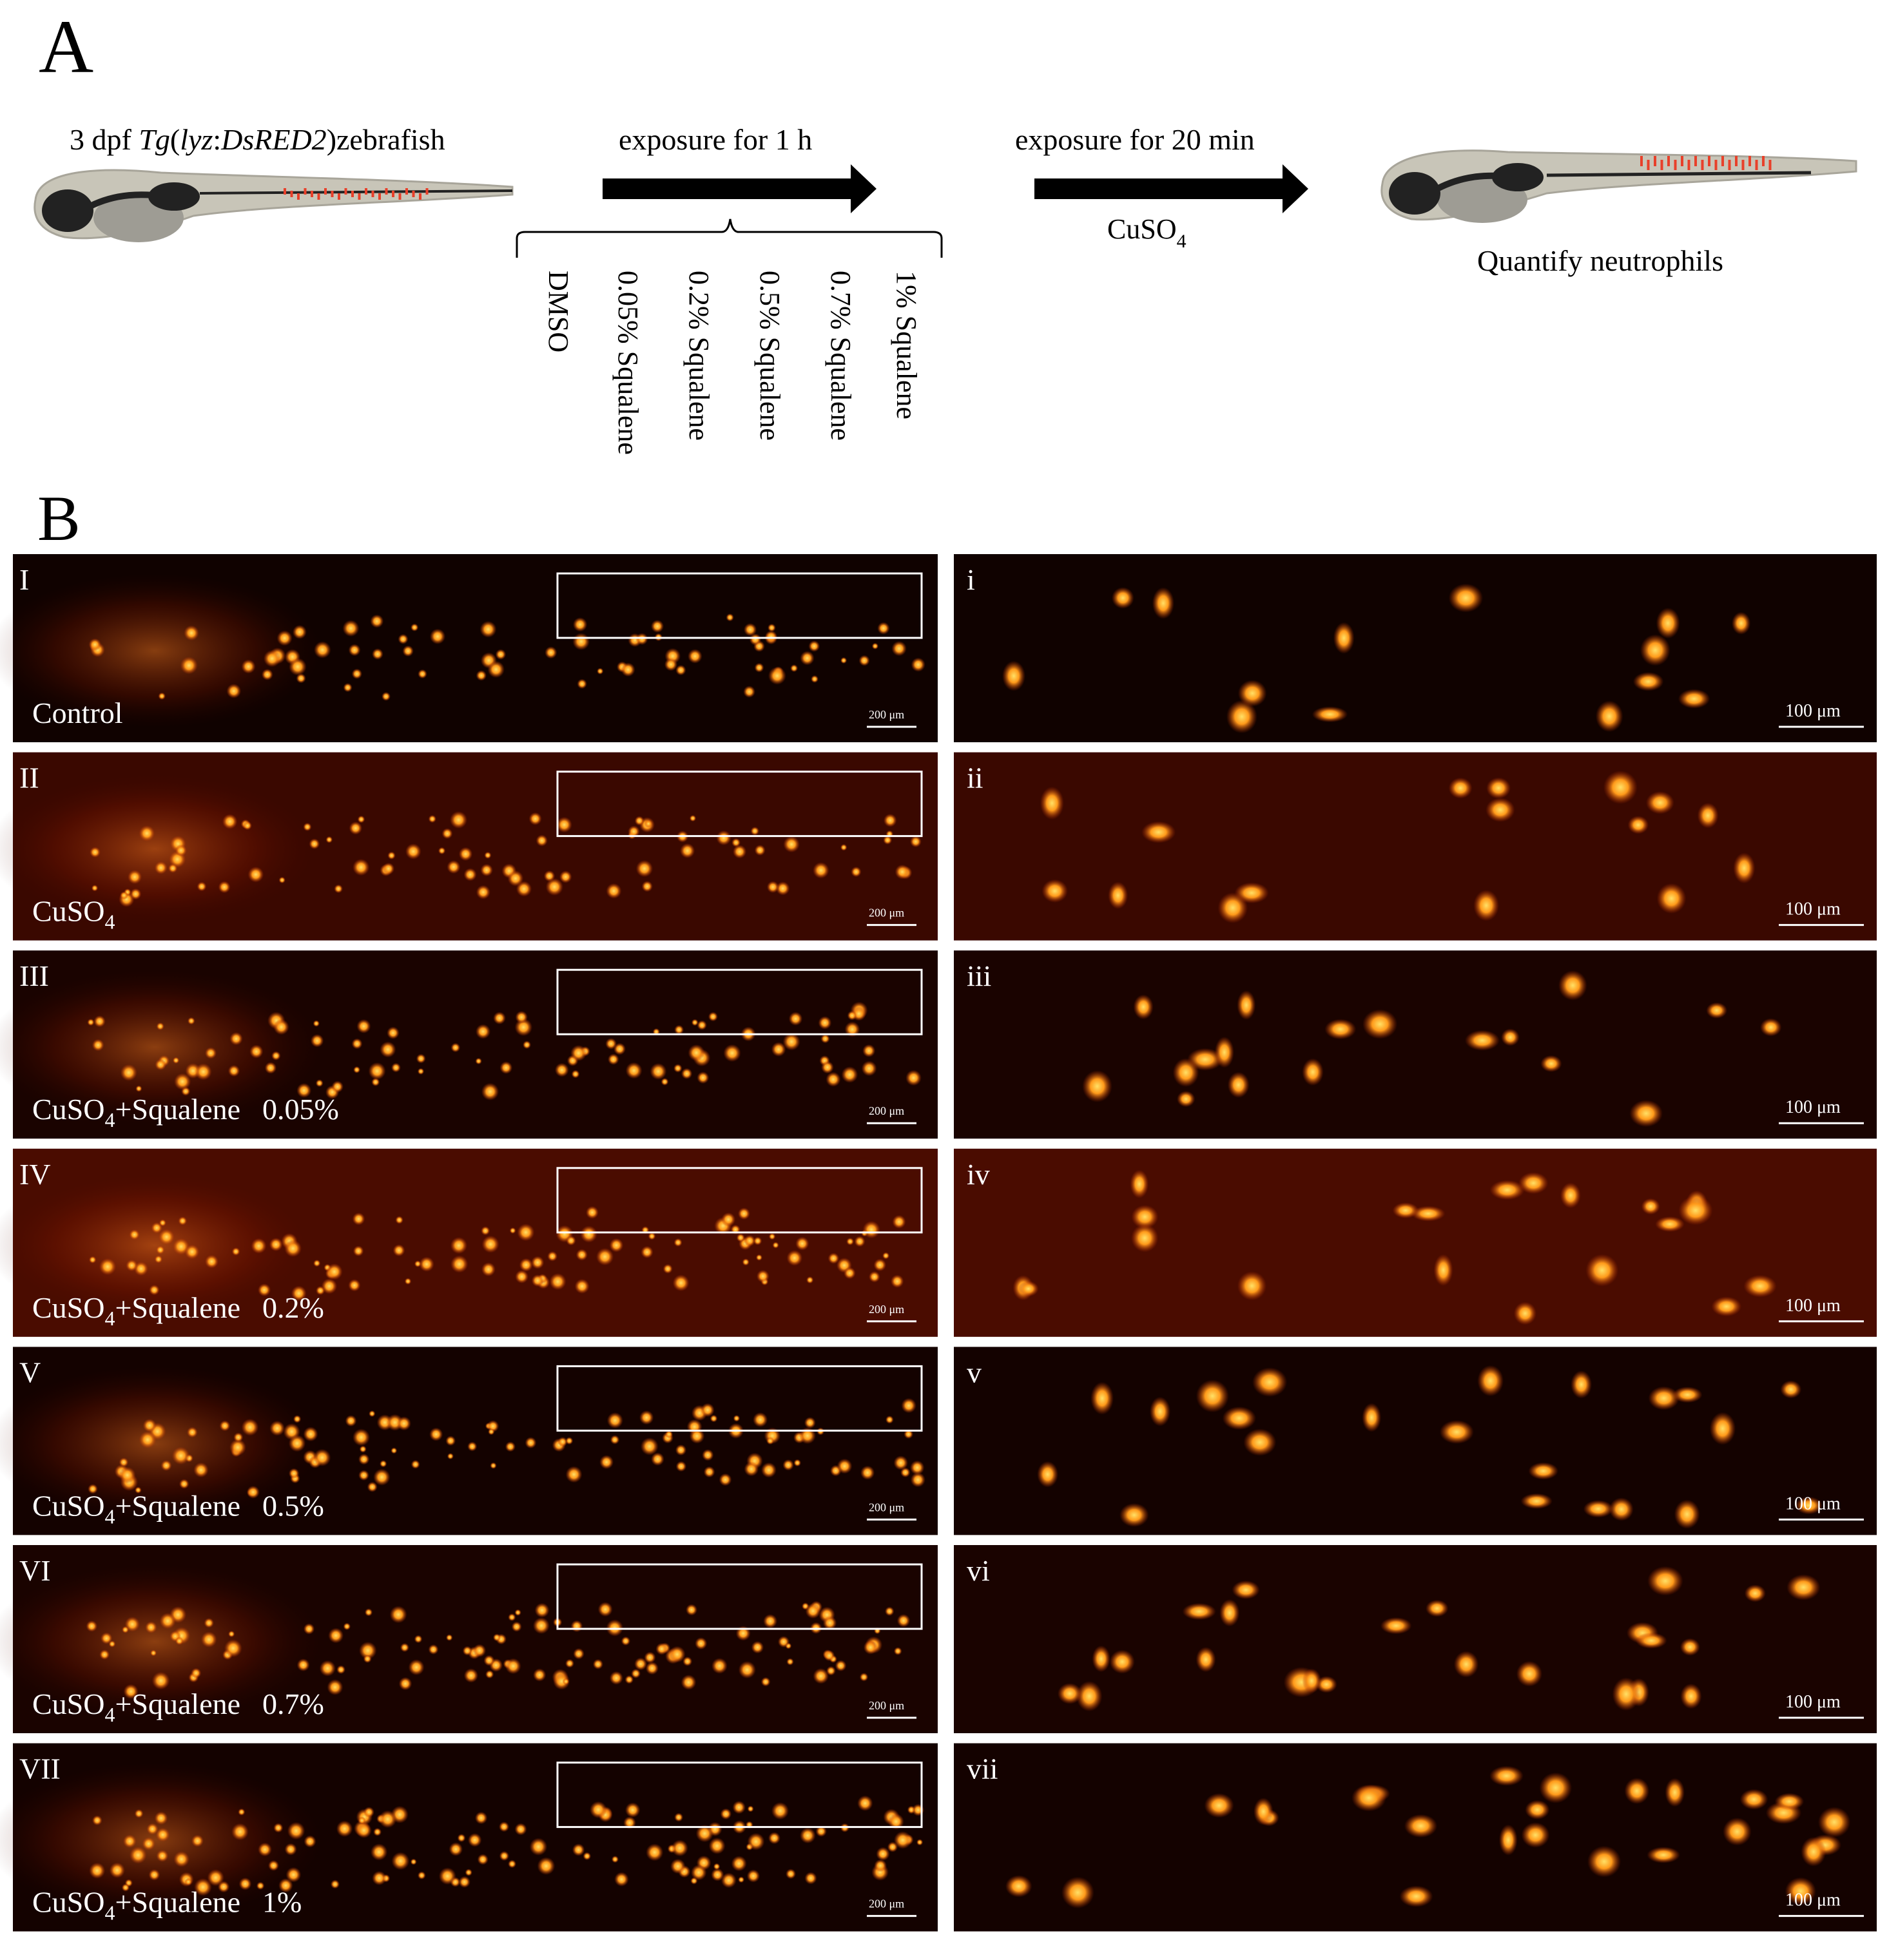  What do you see at coordinates (161, 1048) in the screenshot?
I see `tissue-glow` at bounding box center [161, 1048].